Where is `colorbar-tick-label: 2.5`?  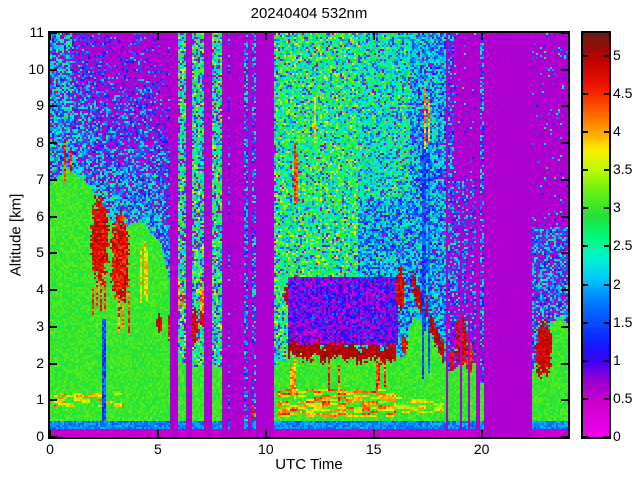
colorbar-tick-label: 2.5 is located at coordinates (623, 245).